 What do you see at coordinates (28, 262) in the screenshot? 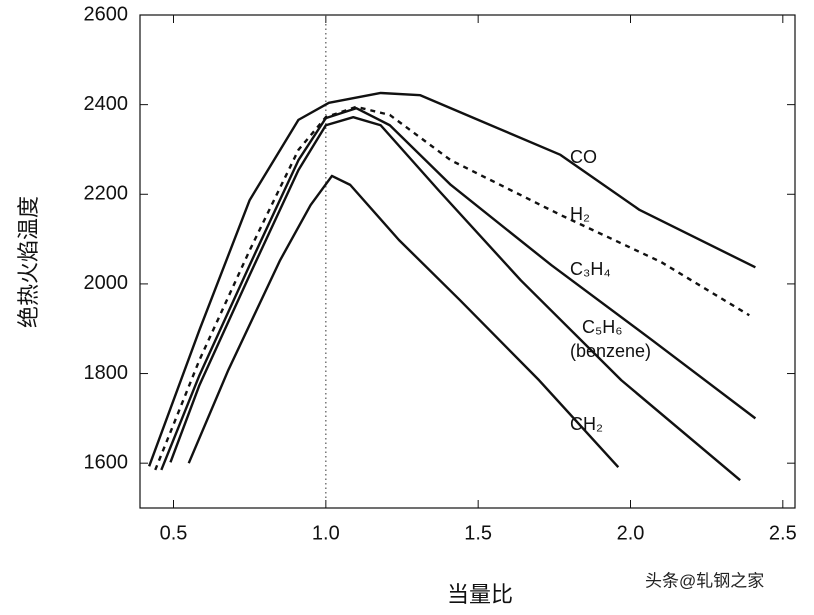
I see `y-axis-title: 绝热火焰温度` at bounding box center [28, 262].